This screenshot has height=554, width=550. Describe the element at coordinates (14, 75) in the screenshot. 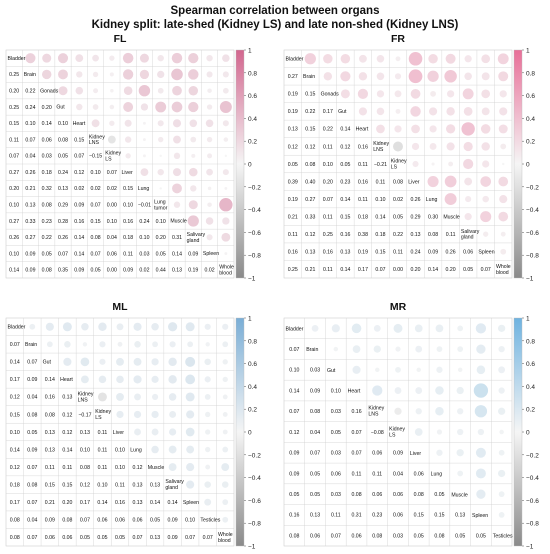

I see `correlation-value: 0.25` at that location.